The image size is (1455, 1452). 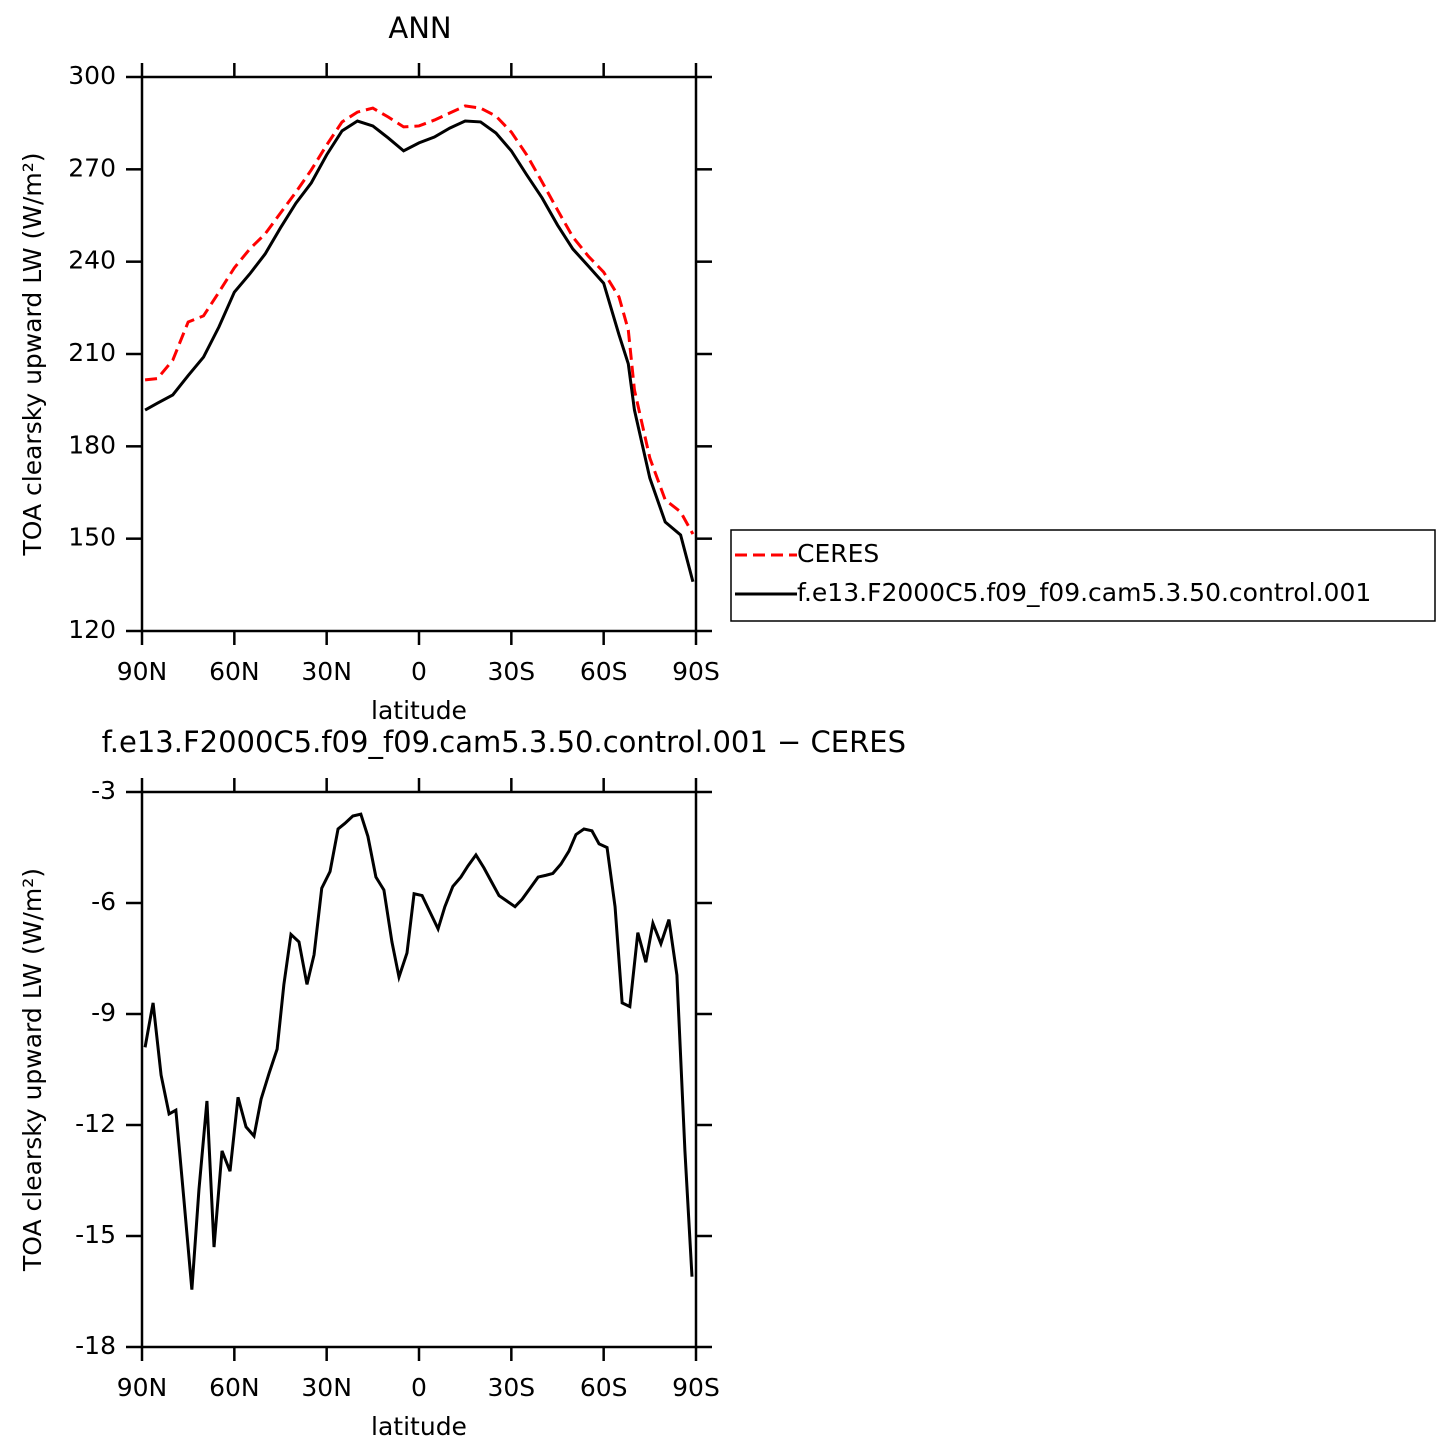 What do you see at coordinates (95, 1345) in the screenshot?
I see `y-tick-label: -18` at bounding box center [95, 1345].